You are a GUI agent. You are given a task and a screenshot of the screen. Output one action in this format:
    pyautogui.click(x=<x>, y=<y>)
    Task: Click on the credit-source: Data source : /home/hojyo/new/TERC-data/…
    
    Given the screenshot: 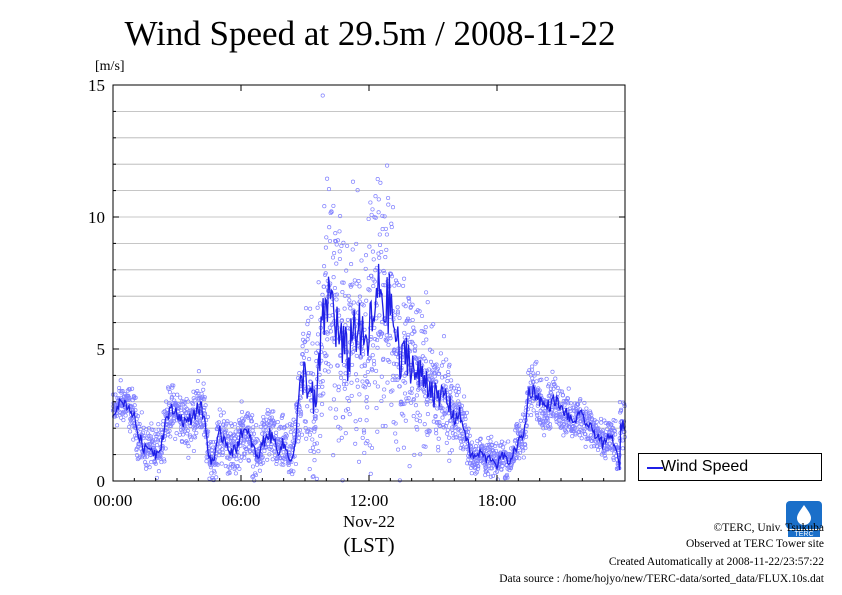 What is the action you would take?
    pyautogui.click(x=661, y=579)
    